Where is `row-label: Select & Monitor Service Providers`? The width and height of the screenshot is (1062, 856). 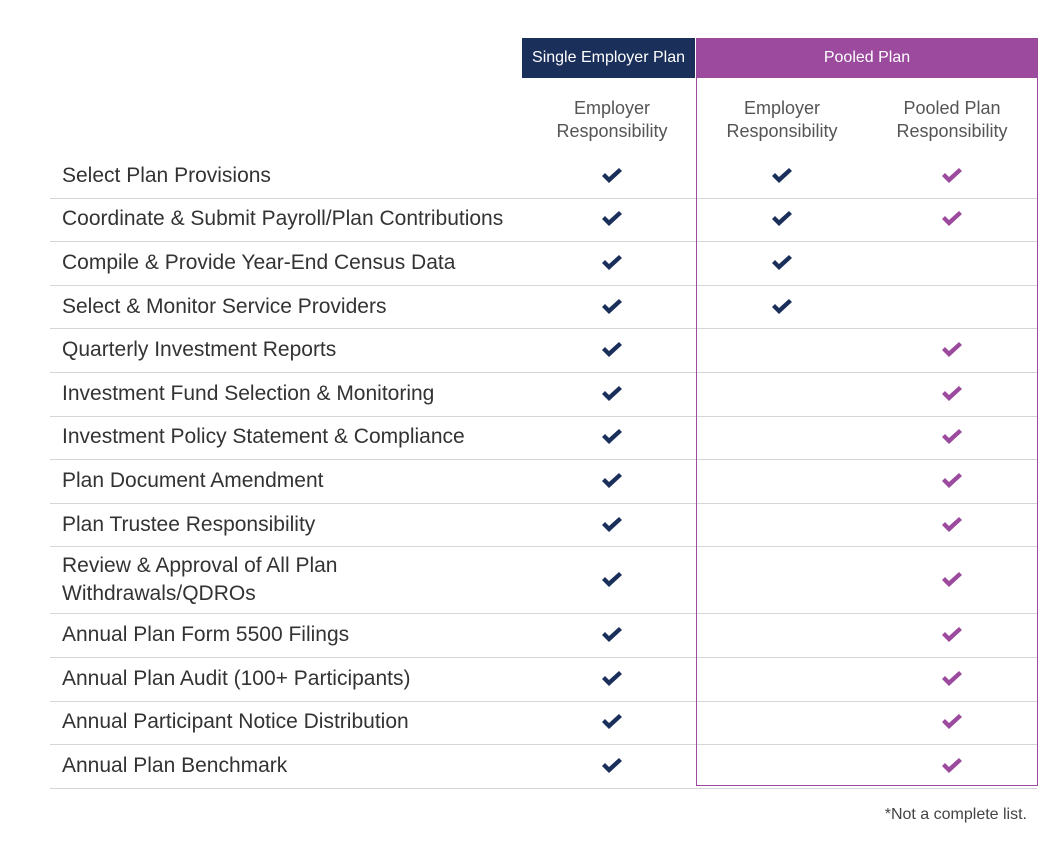
row-label: Select & Monitor Service Providers is located at coordinates (224, 307).